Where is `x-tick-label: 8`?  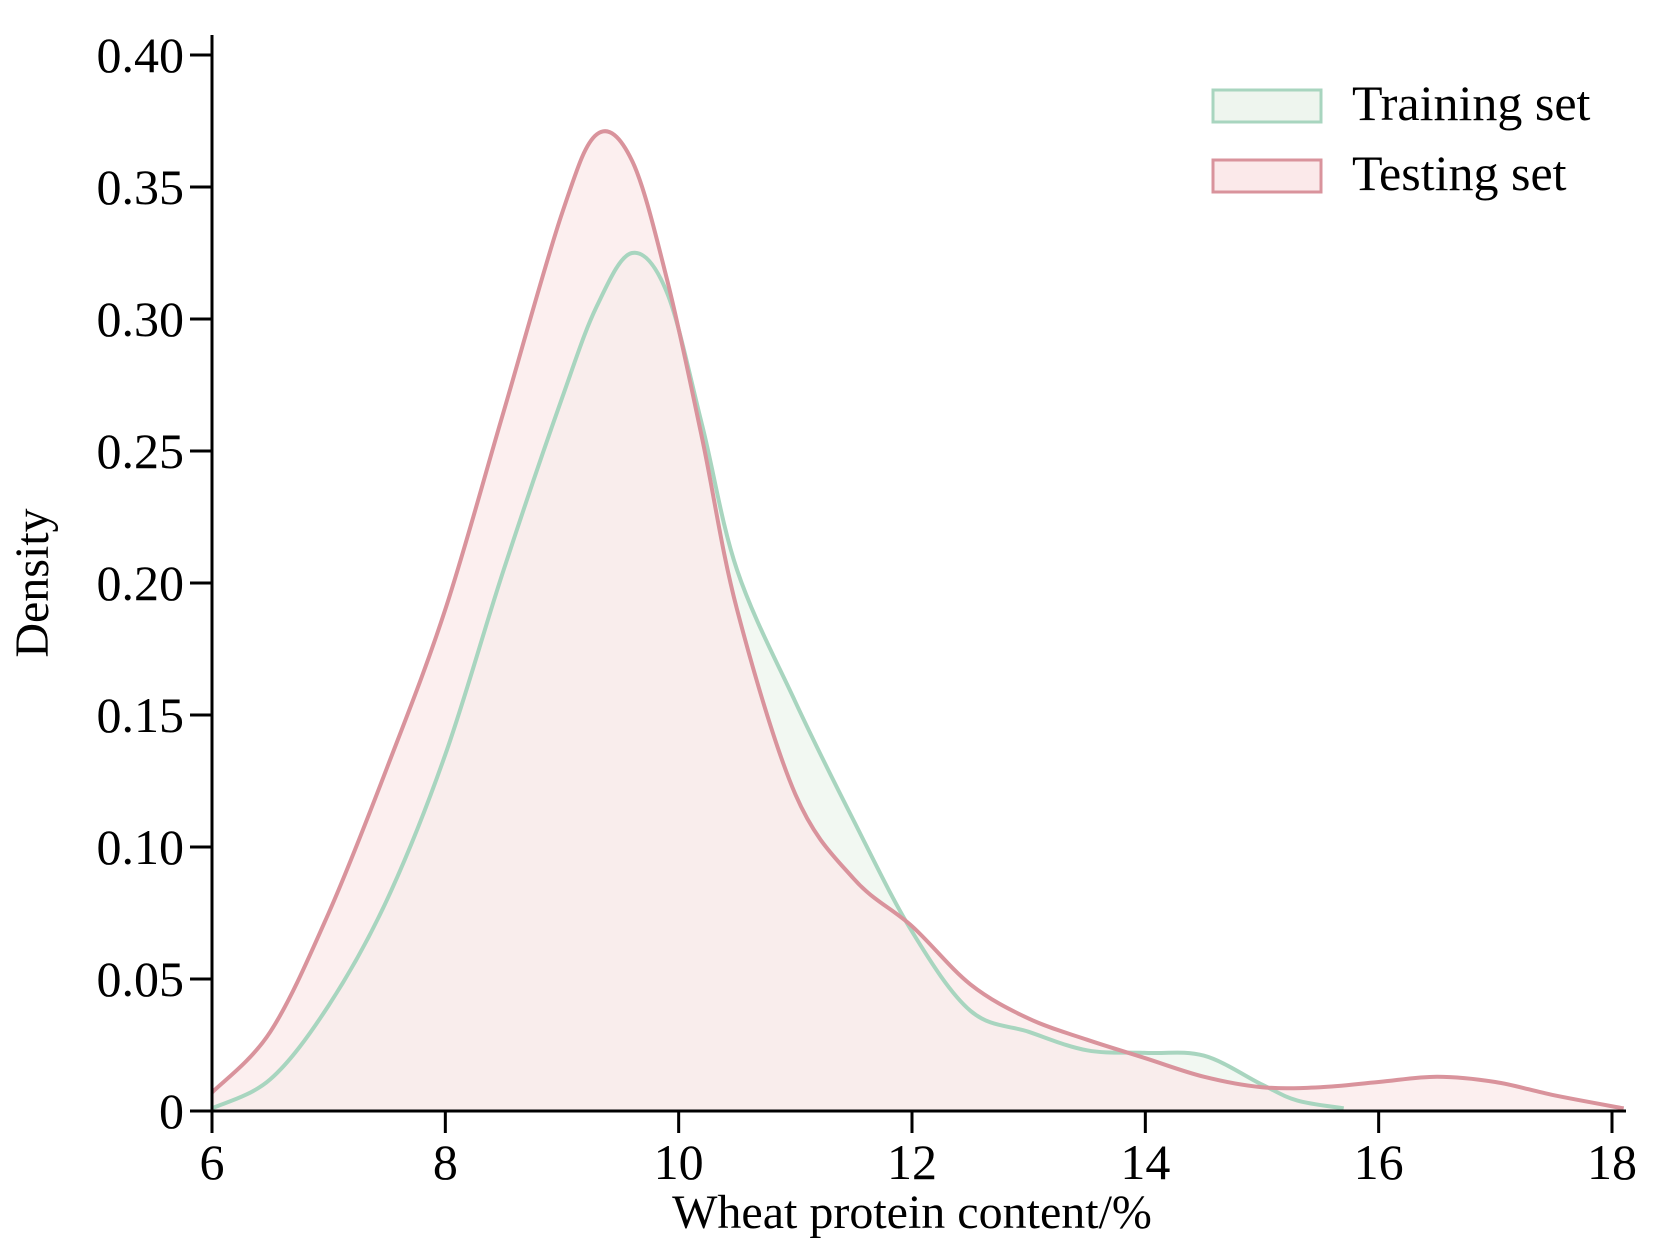 x-tick-label: 8 is located at coordinates (445, 1162).